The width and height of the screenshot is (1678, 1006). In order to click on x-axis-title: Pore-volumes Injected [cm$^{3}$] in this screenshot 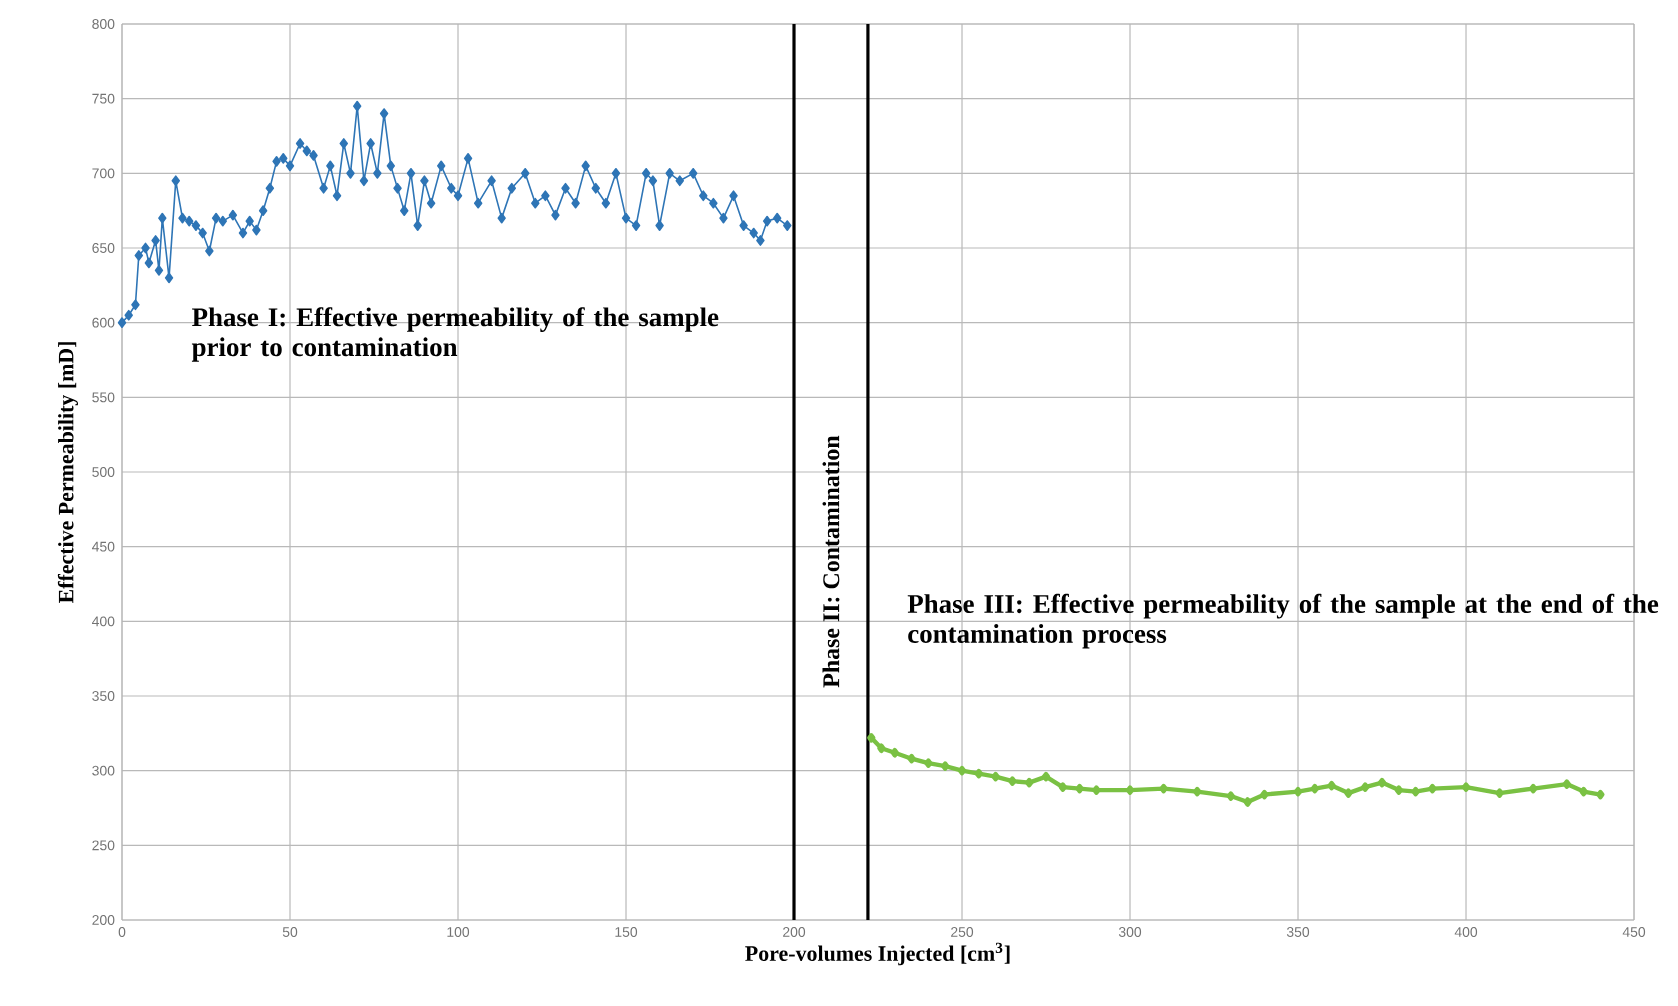, I will do `click(877, 954)`.